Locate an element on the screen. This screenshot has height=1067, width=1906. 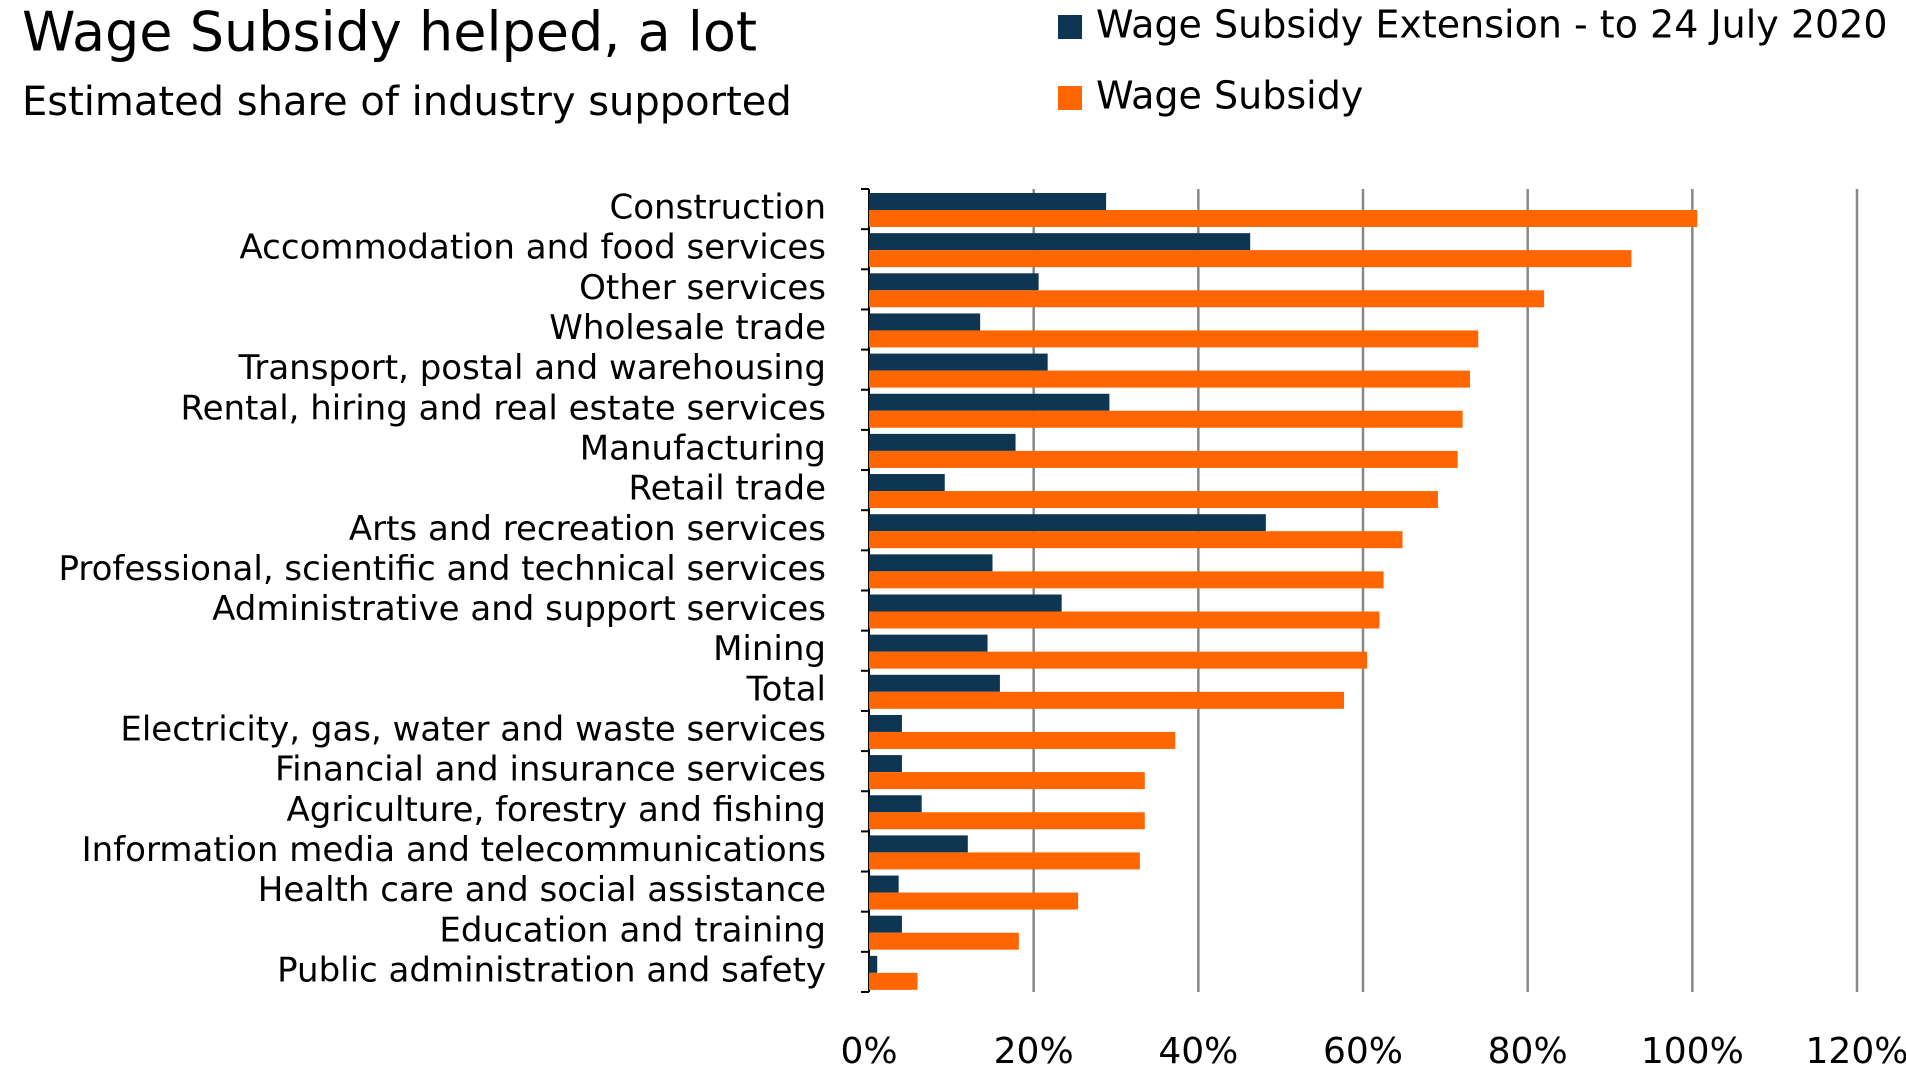
chart-title: Wage Subsidy helped, a lot is located at coordinates (389, 32).